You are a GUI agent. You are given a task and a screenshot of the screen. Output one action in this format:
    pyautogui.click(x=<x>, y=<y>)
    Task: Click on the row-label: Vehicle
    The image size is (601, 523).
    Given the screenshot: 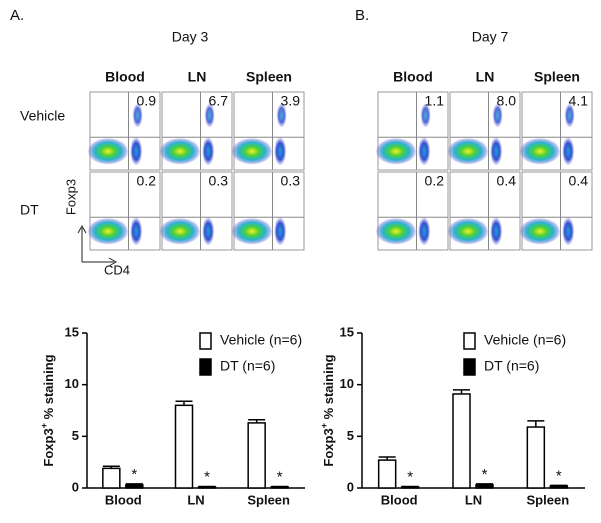 What is the action you would take?
    pyautogui.click(x=42, y=116)
    